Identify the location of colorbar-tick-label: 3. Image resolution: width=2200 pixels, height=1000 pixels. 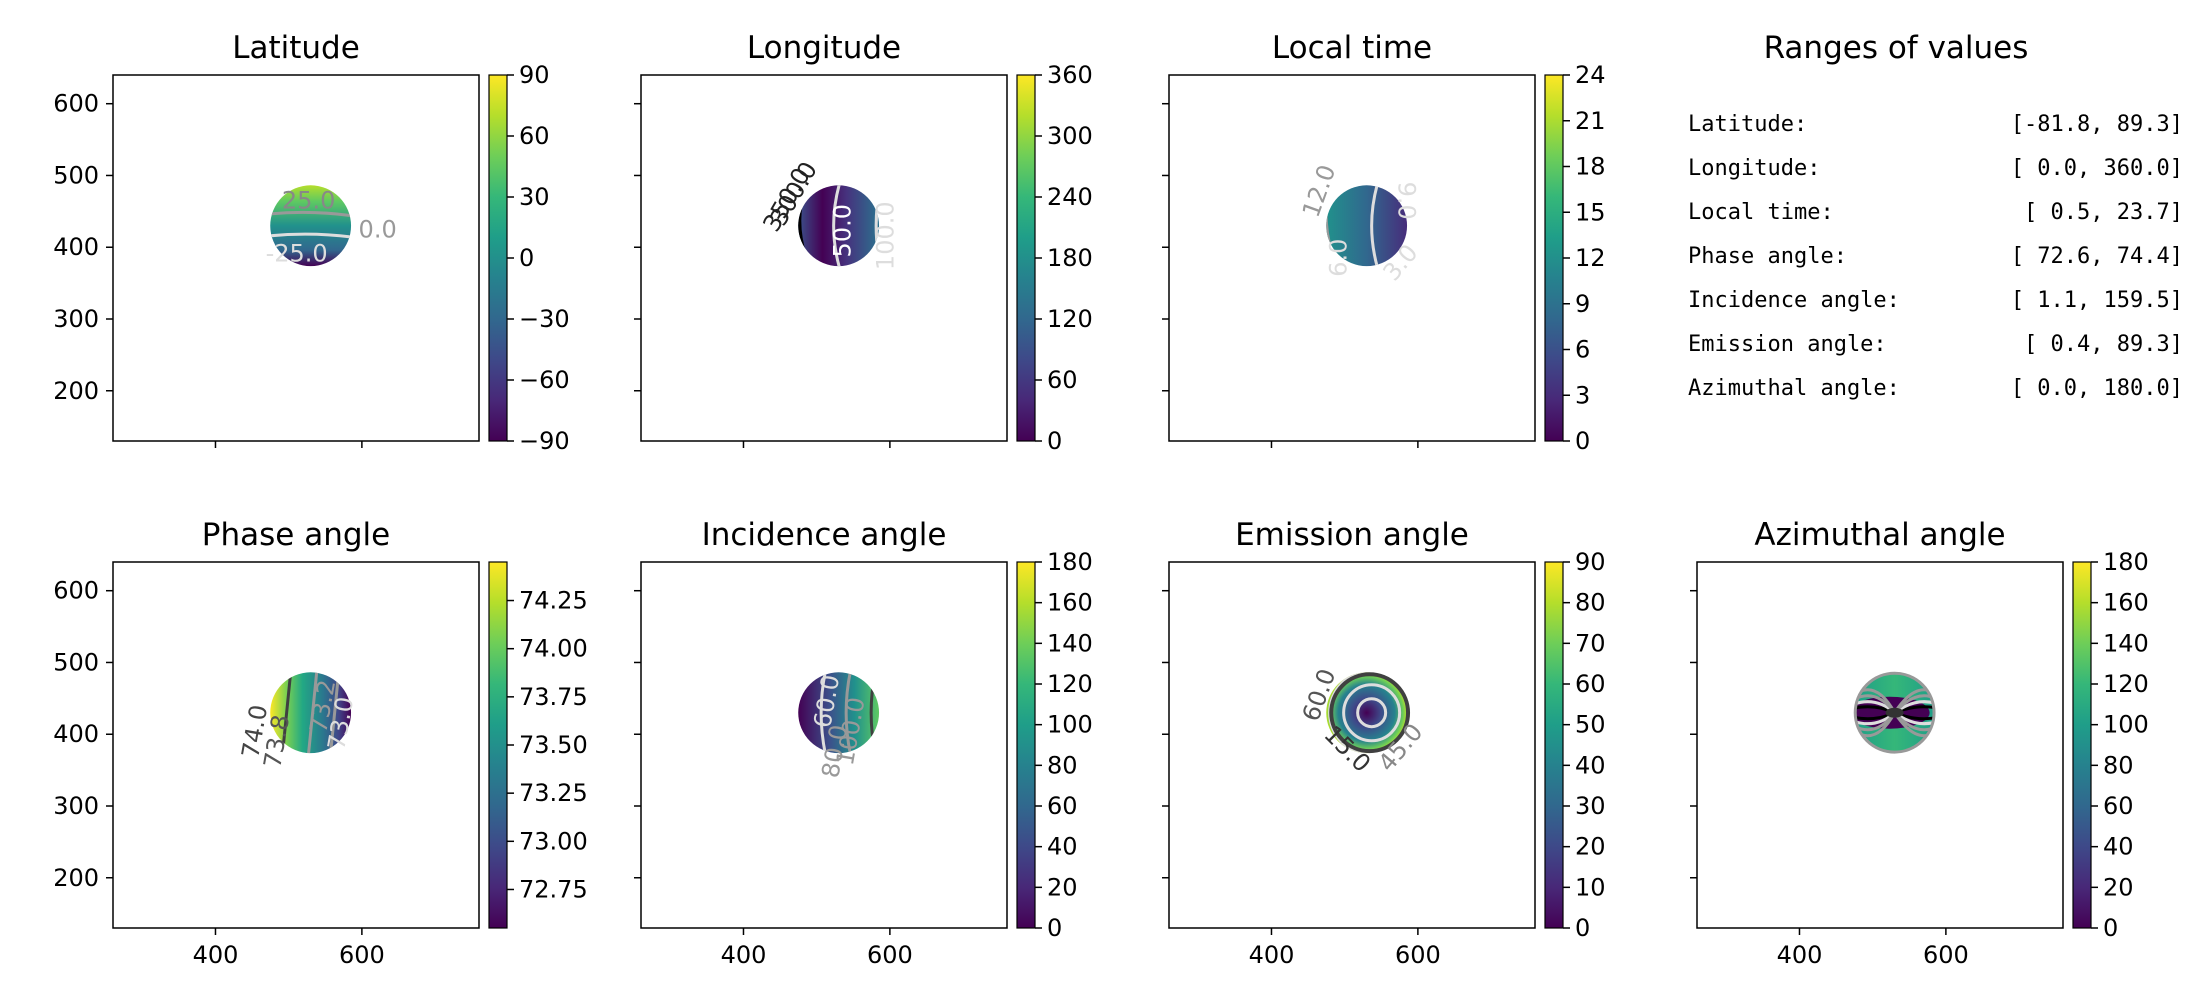
(1582, 395).